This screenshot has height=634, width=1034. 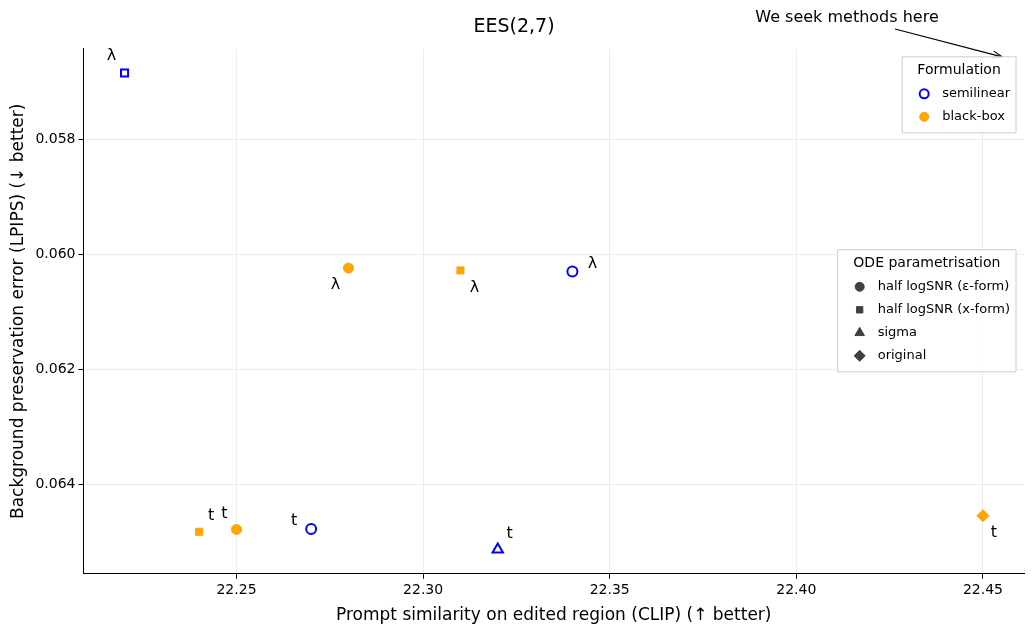 What do you see at coordinates (974, 116) in the screenshot?
I see `legend-label: black-box` at bounding box center [974, 116].